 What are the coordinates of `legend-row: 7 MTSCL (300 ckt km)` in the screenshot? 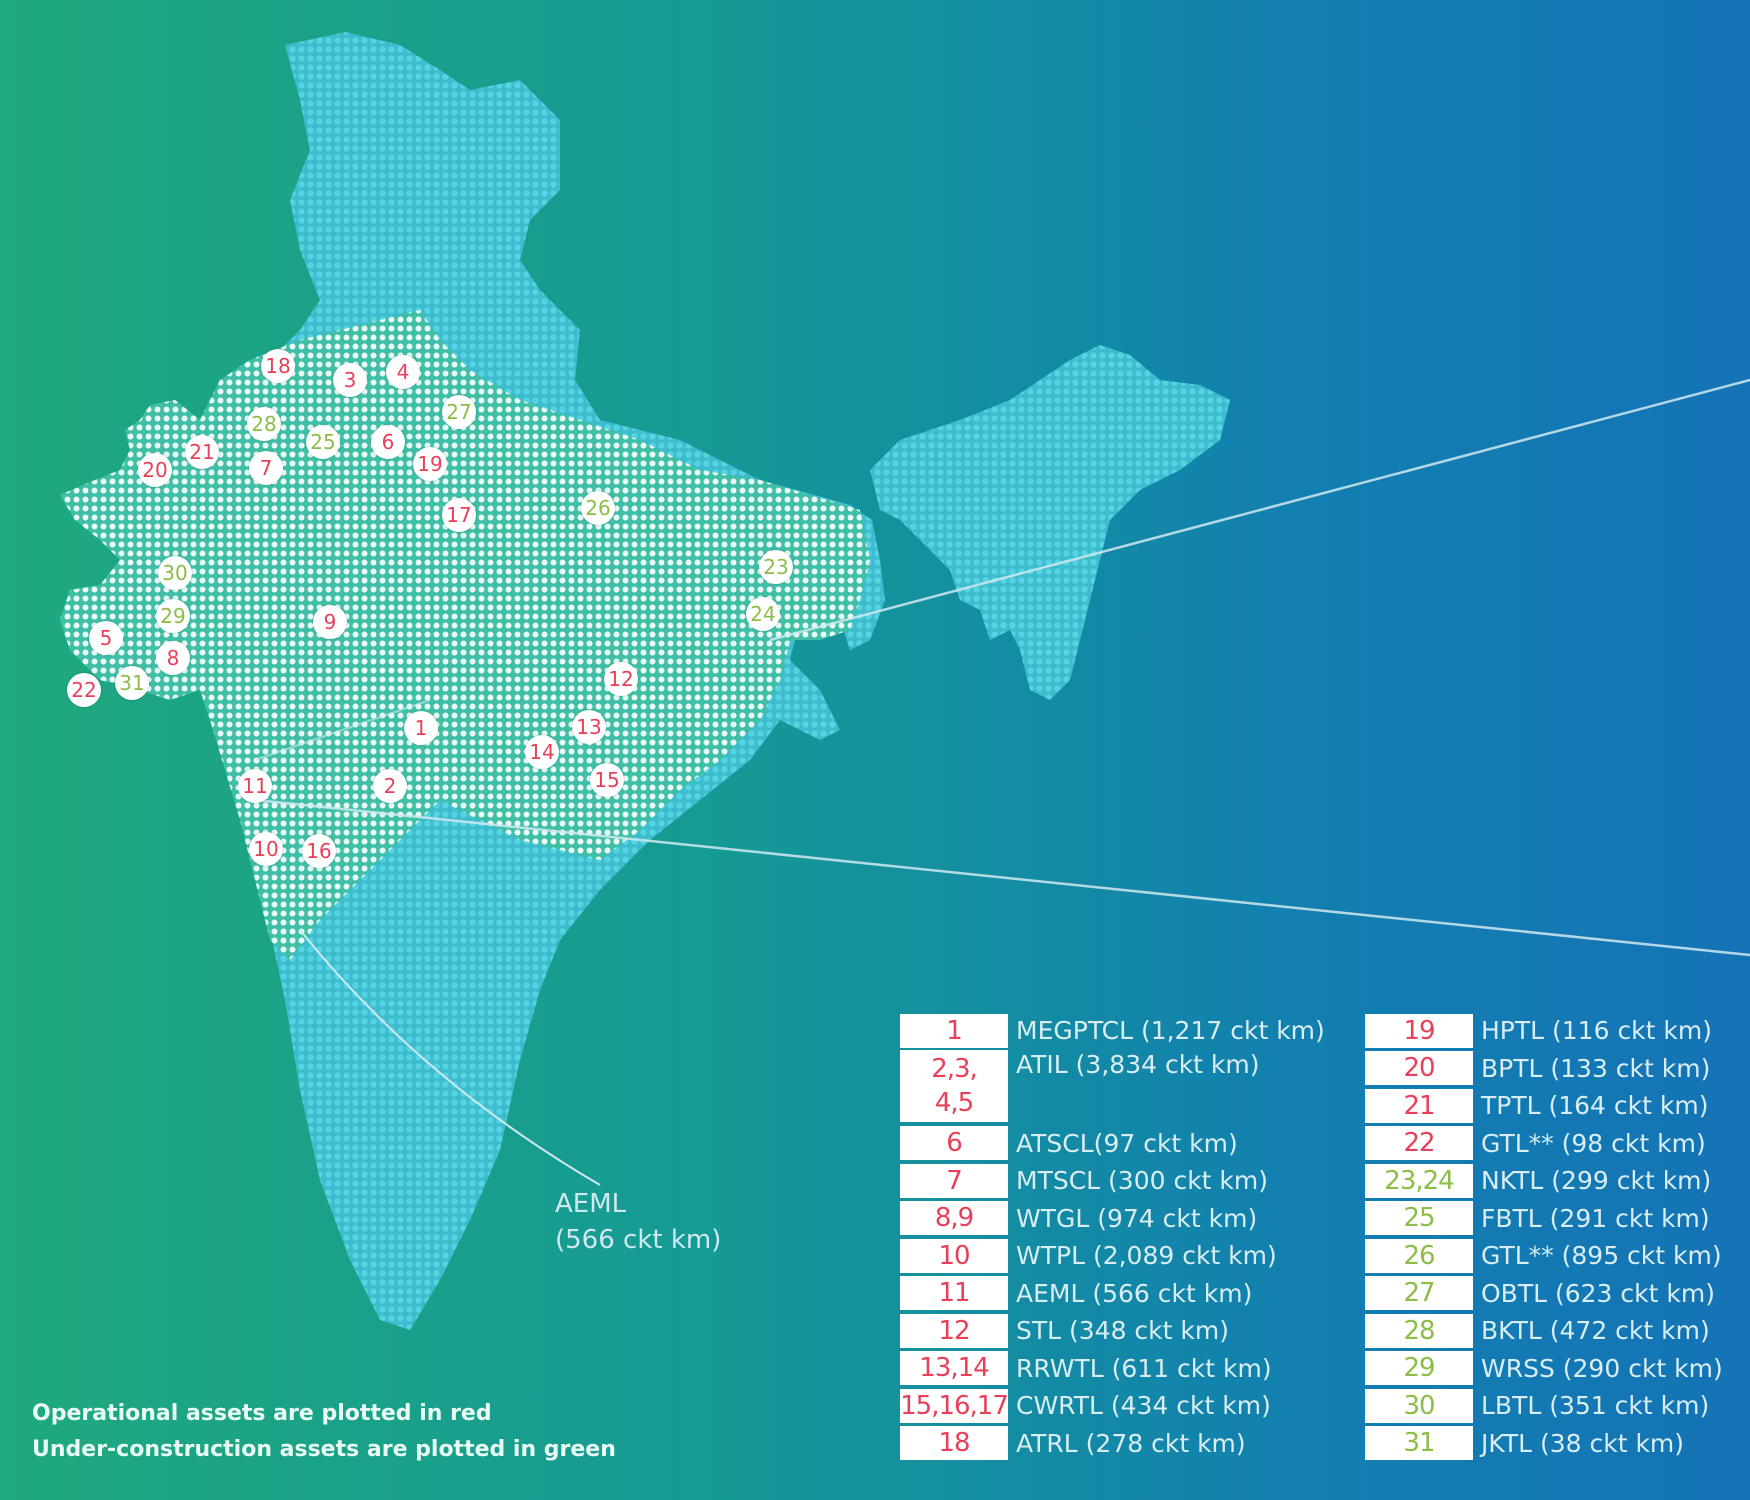 It's located at (1112, 1181).